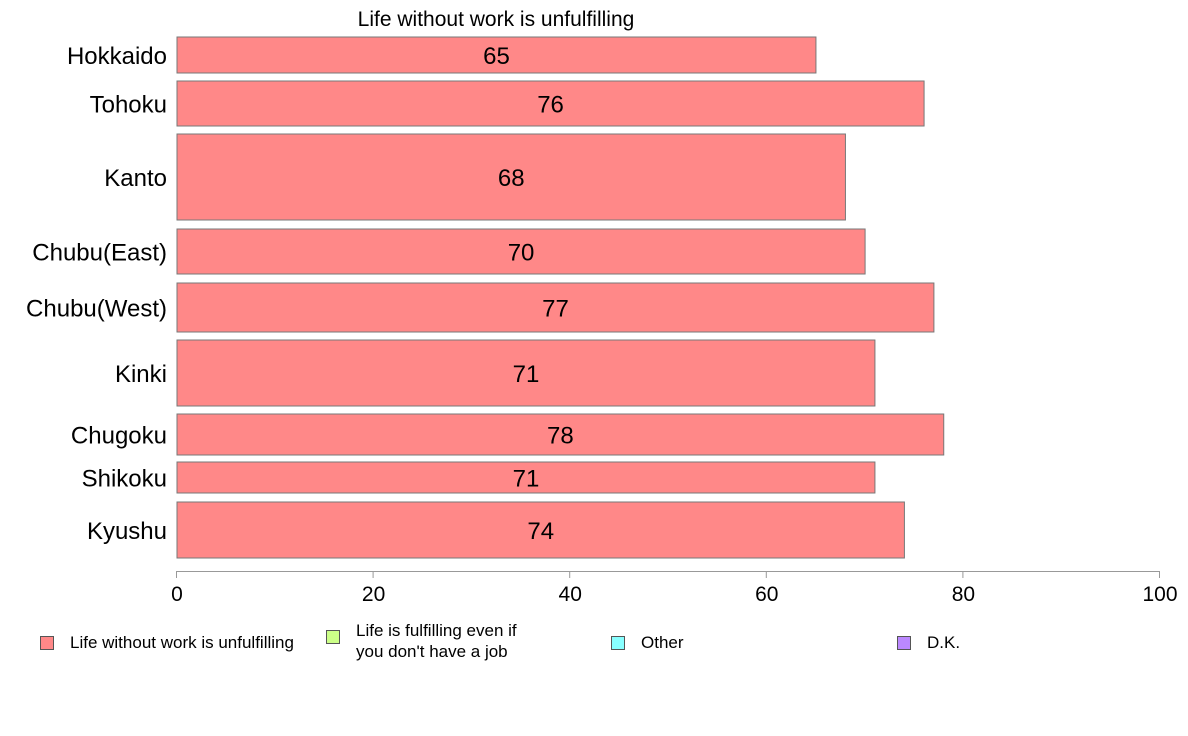  What do you see at coordinates (141, 374) in the screenshot?
I see `category-label: Kinki` at bounding box center [141, 374].